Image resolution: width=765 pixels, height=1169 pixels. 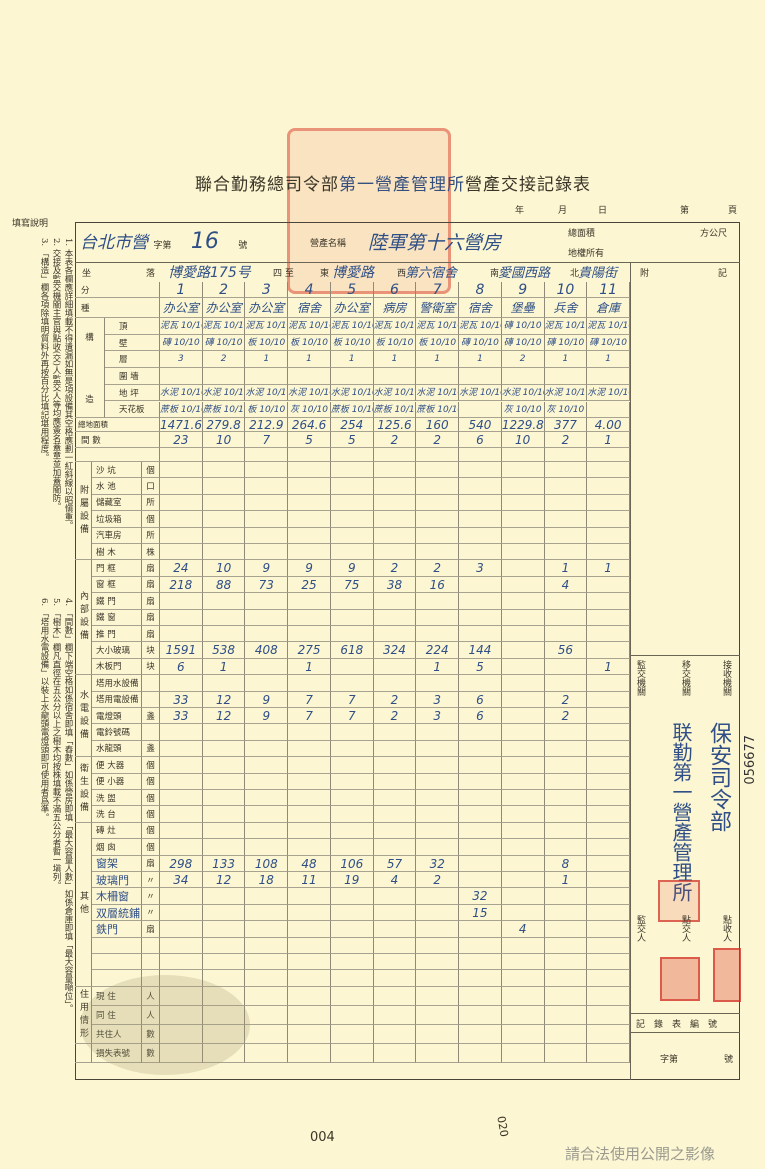 What do you see at coordinates (727, 975) in the screenshot?
I see `seal-stamp` at bounding box center [727, 975].